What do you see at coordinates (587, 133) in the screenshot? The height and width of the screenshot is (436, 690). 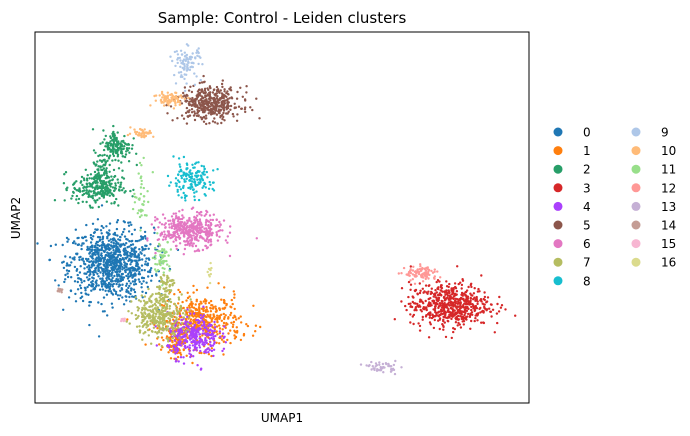 I see `legend-label: 0` at bounding box center [587, 133].